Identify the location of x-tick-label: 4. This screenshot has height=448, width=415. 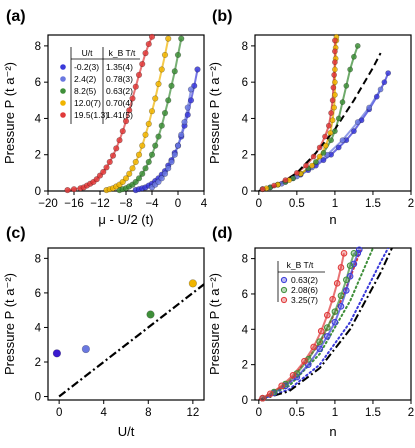
(204, 204).